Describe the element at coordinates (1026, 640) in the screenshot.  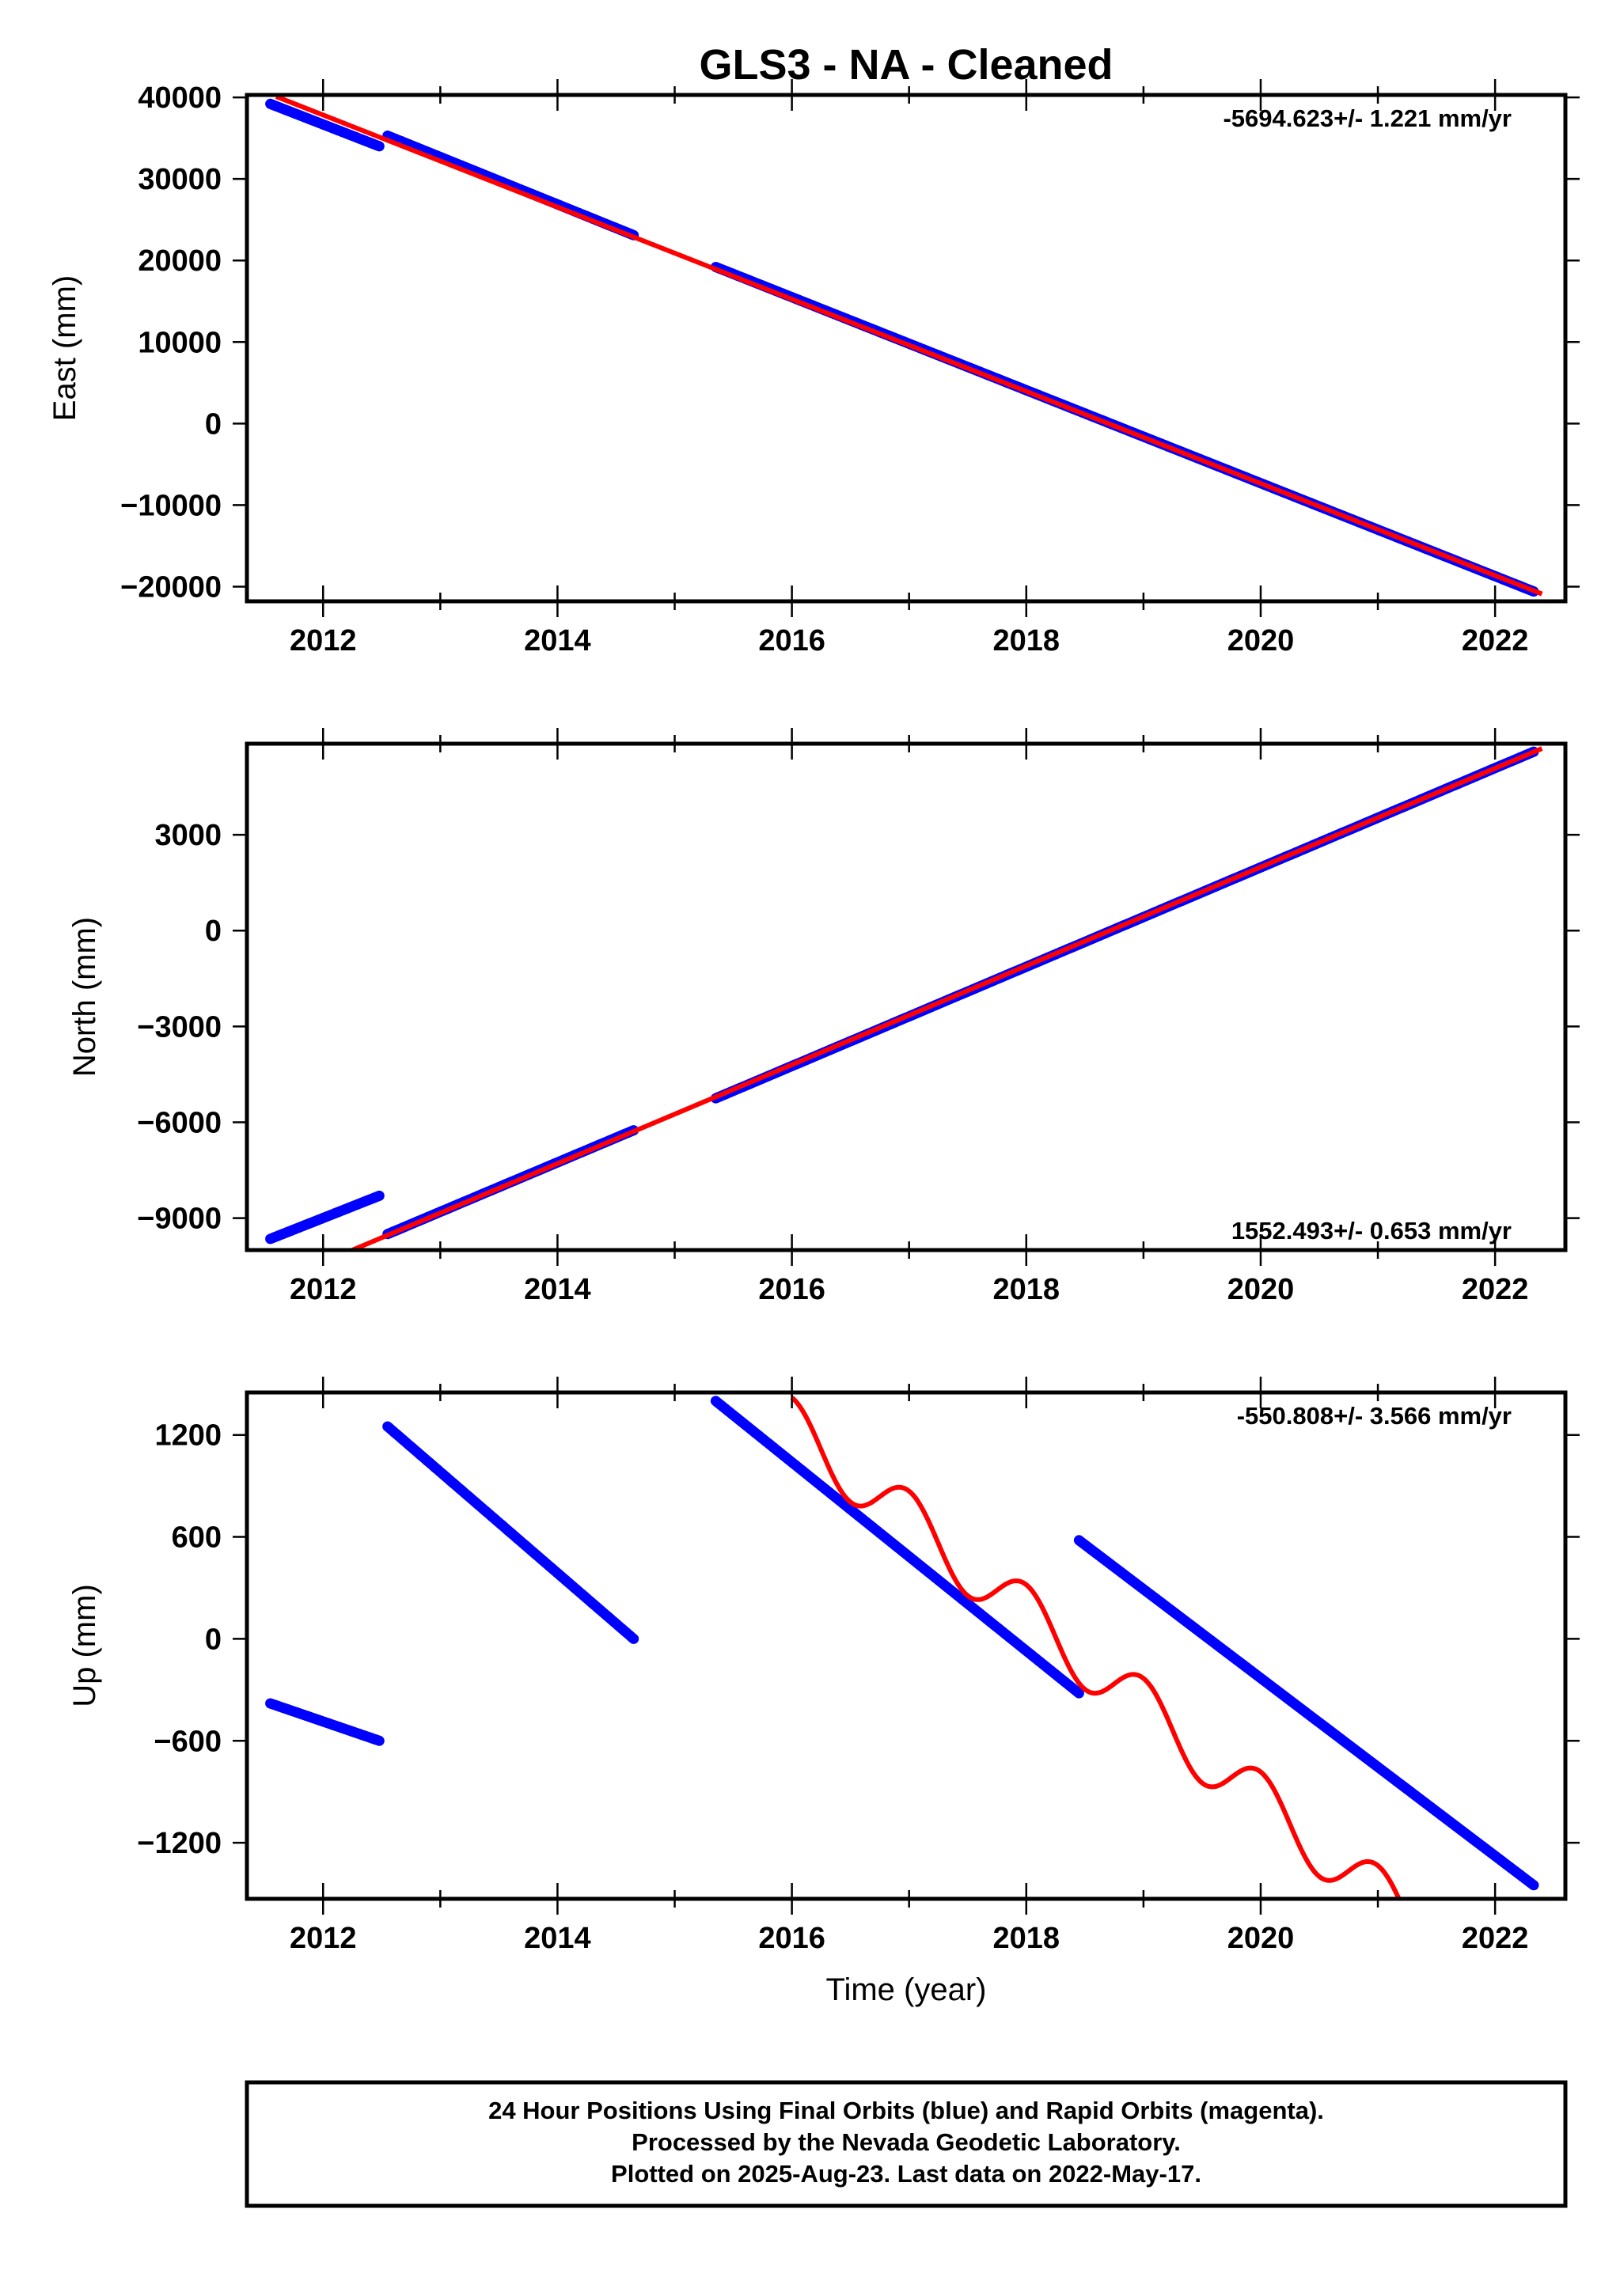
I see `east-x-tick-label: 2018` at that location.